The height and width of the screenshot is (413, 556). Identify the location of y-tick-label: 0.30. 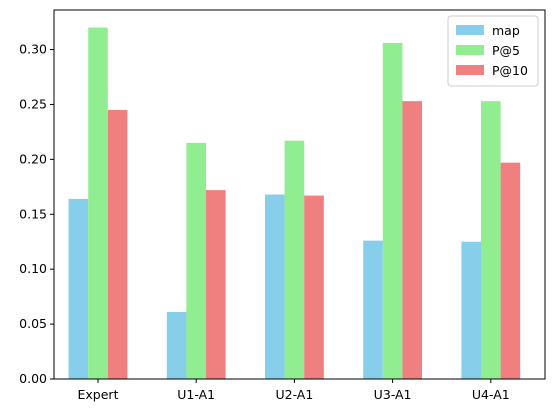
(33, 49).